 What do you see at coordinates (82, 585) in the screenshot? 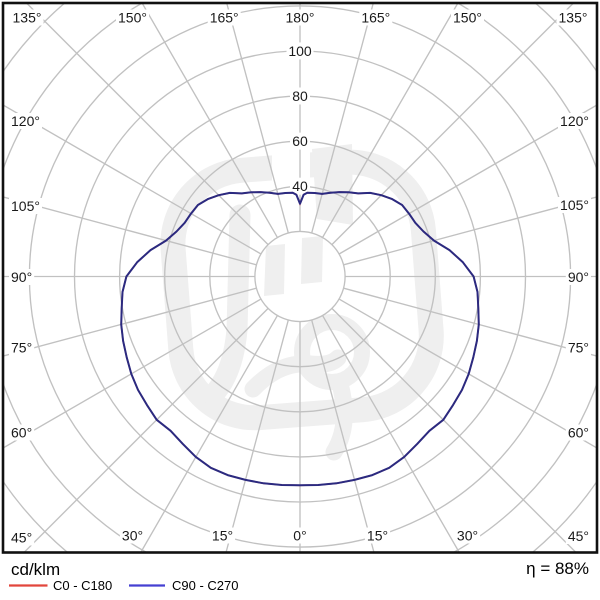
I see `svg-text: C0 - C180` at bounding box center [82, 585].